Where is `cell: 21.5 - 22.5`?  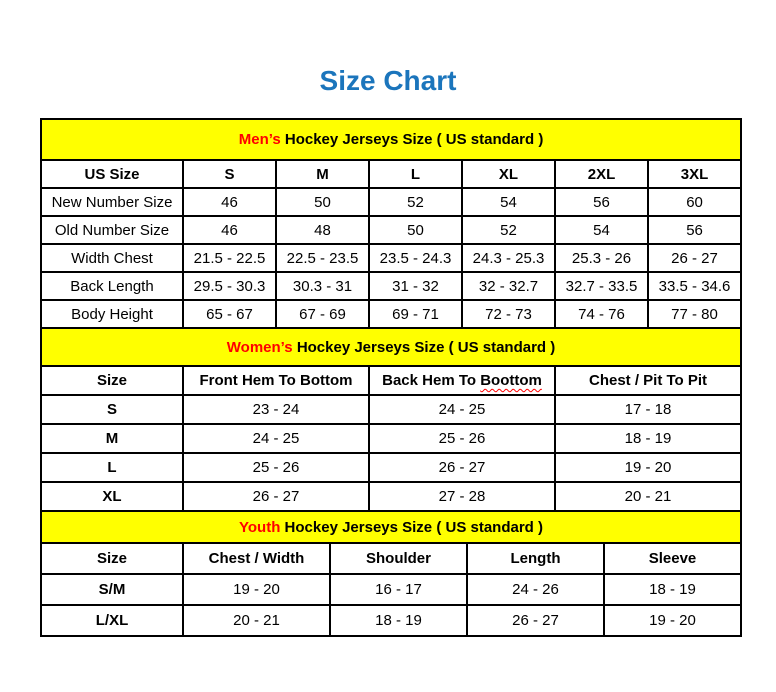
cell: 21.5 - 22.5 is located at coordinates (229, 258).